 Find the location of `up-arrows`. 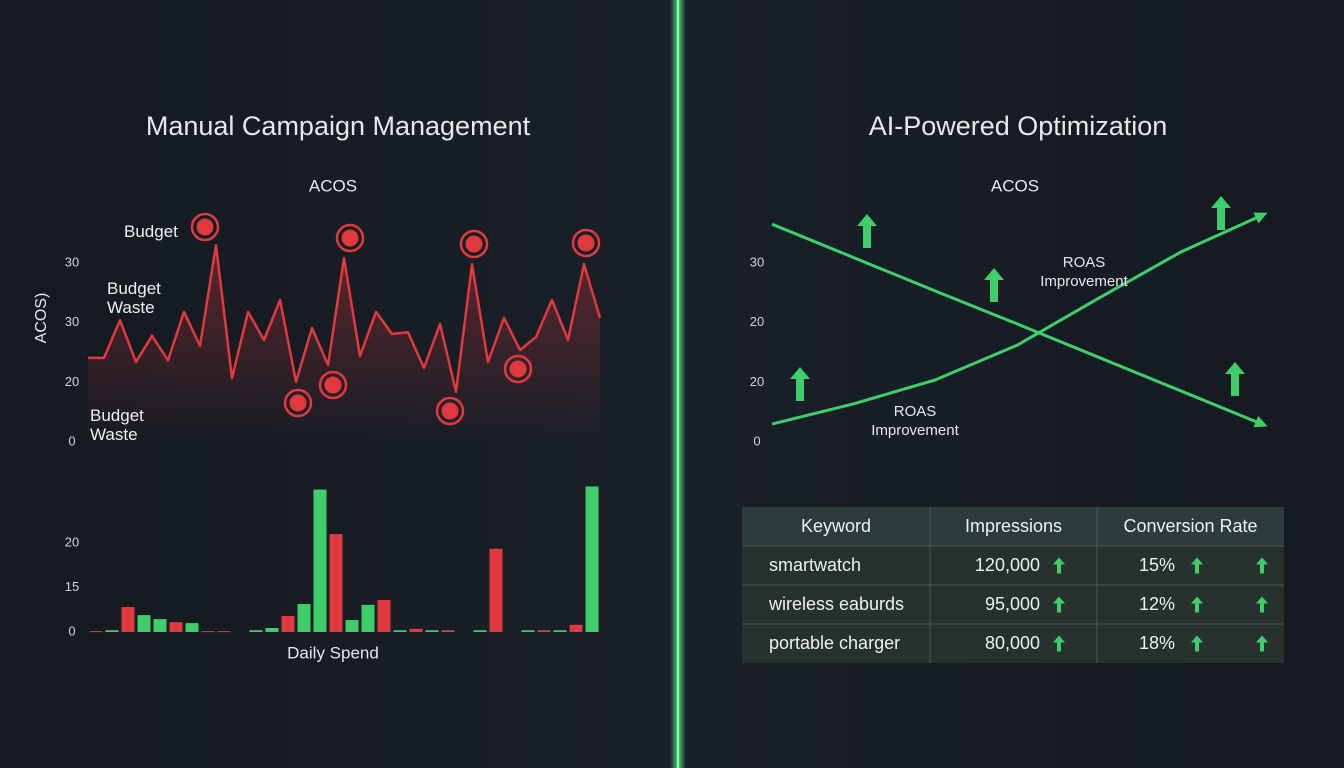

up-arrows is located at coordinates (1017, 298).